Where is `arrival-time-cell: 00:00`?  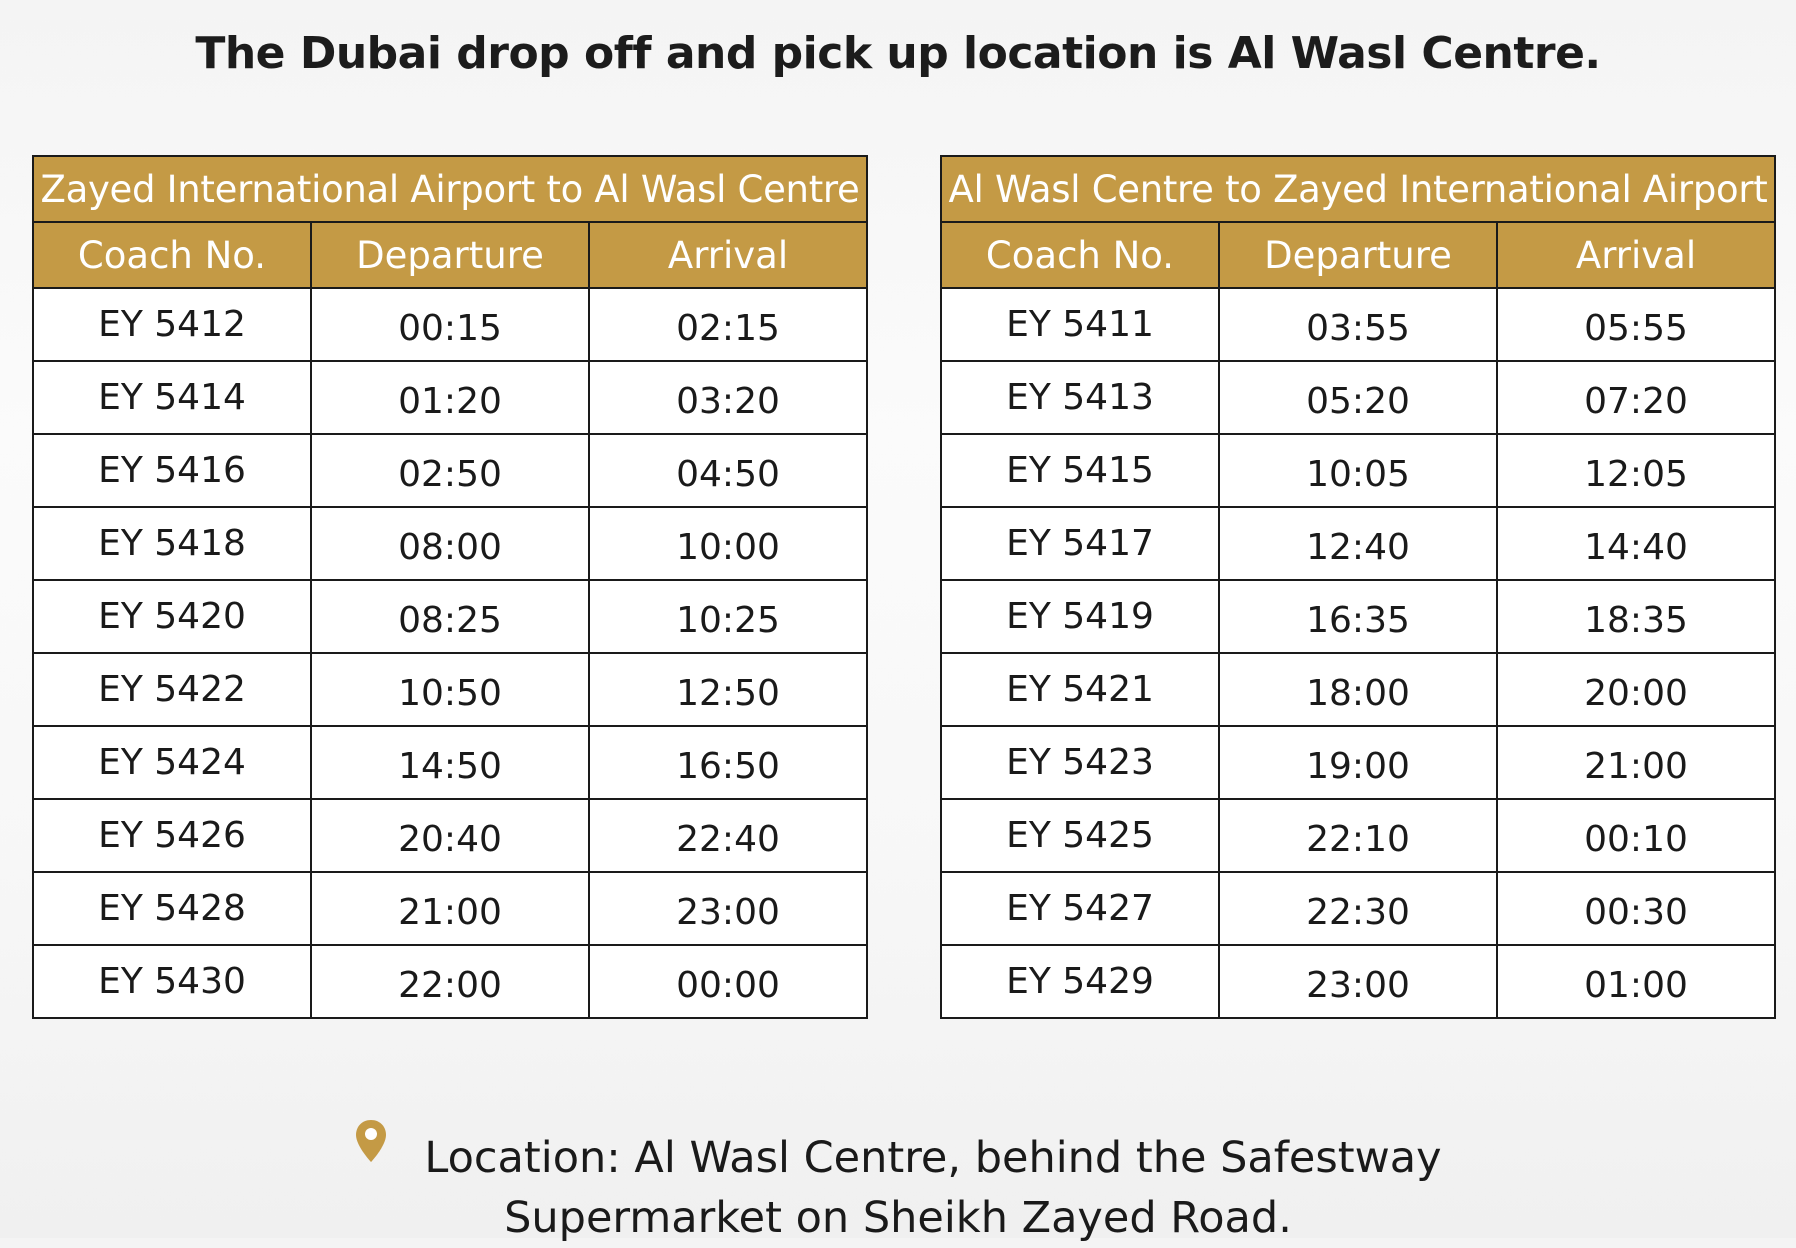
arrival-time-cell: 00:00 is located at coordinates (728, 981).